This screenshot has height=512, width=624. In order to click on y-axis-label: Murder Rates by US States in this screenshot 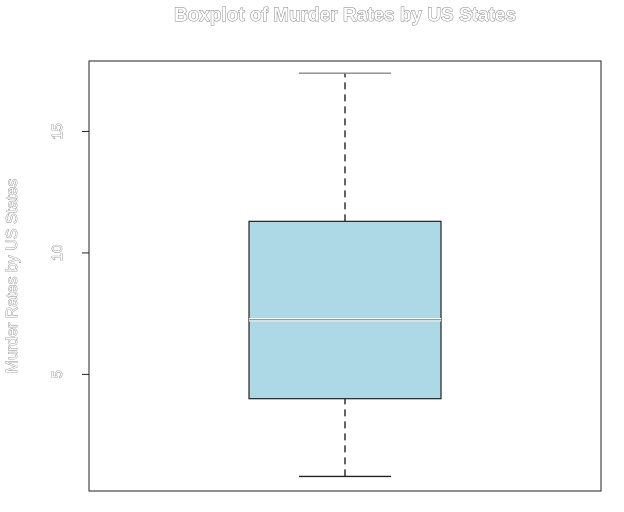, I will do `click(12, 276)`.